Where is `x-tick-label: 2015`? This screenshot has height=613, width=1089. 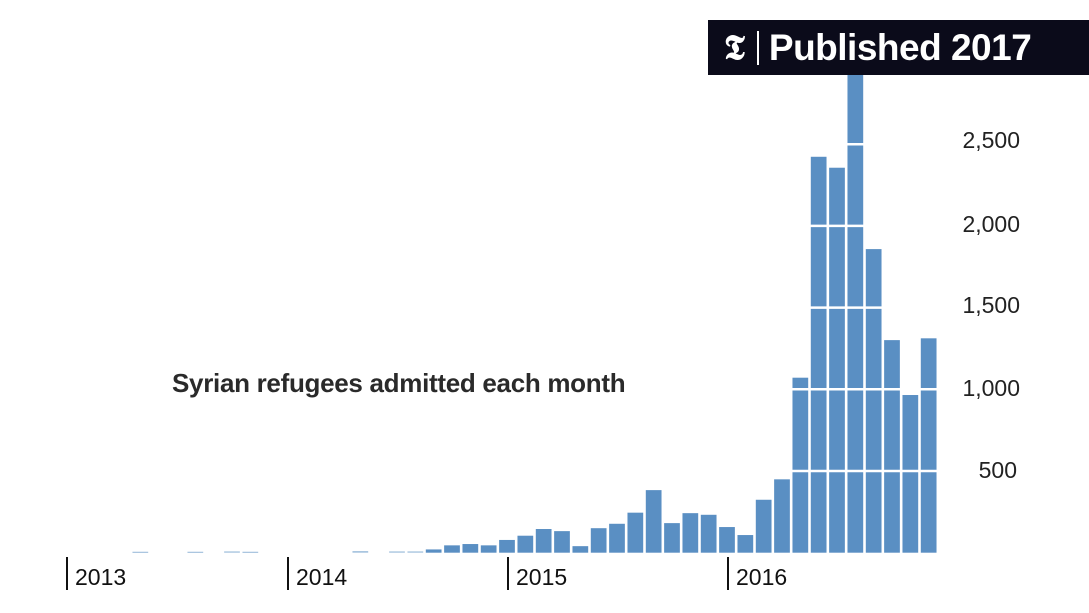 x-tick-label: 2015 is located at coordinates (541, 577).